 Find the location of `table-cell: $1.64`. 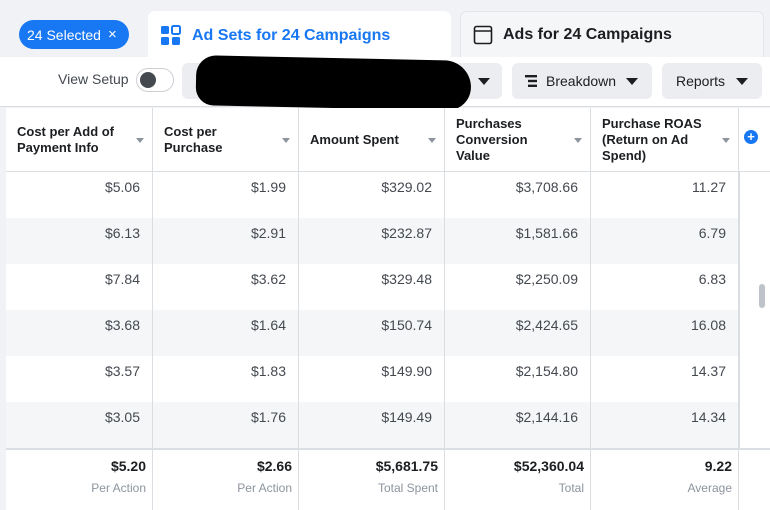

table-cell: $1.64 is located at coordinates (226, 333).